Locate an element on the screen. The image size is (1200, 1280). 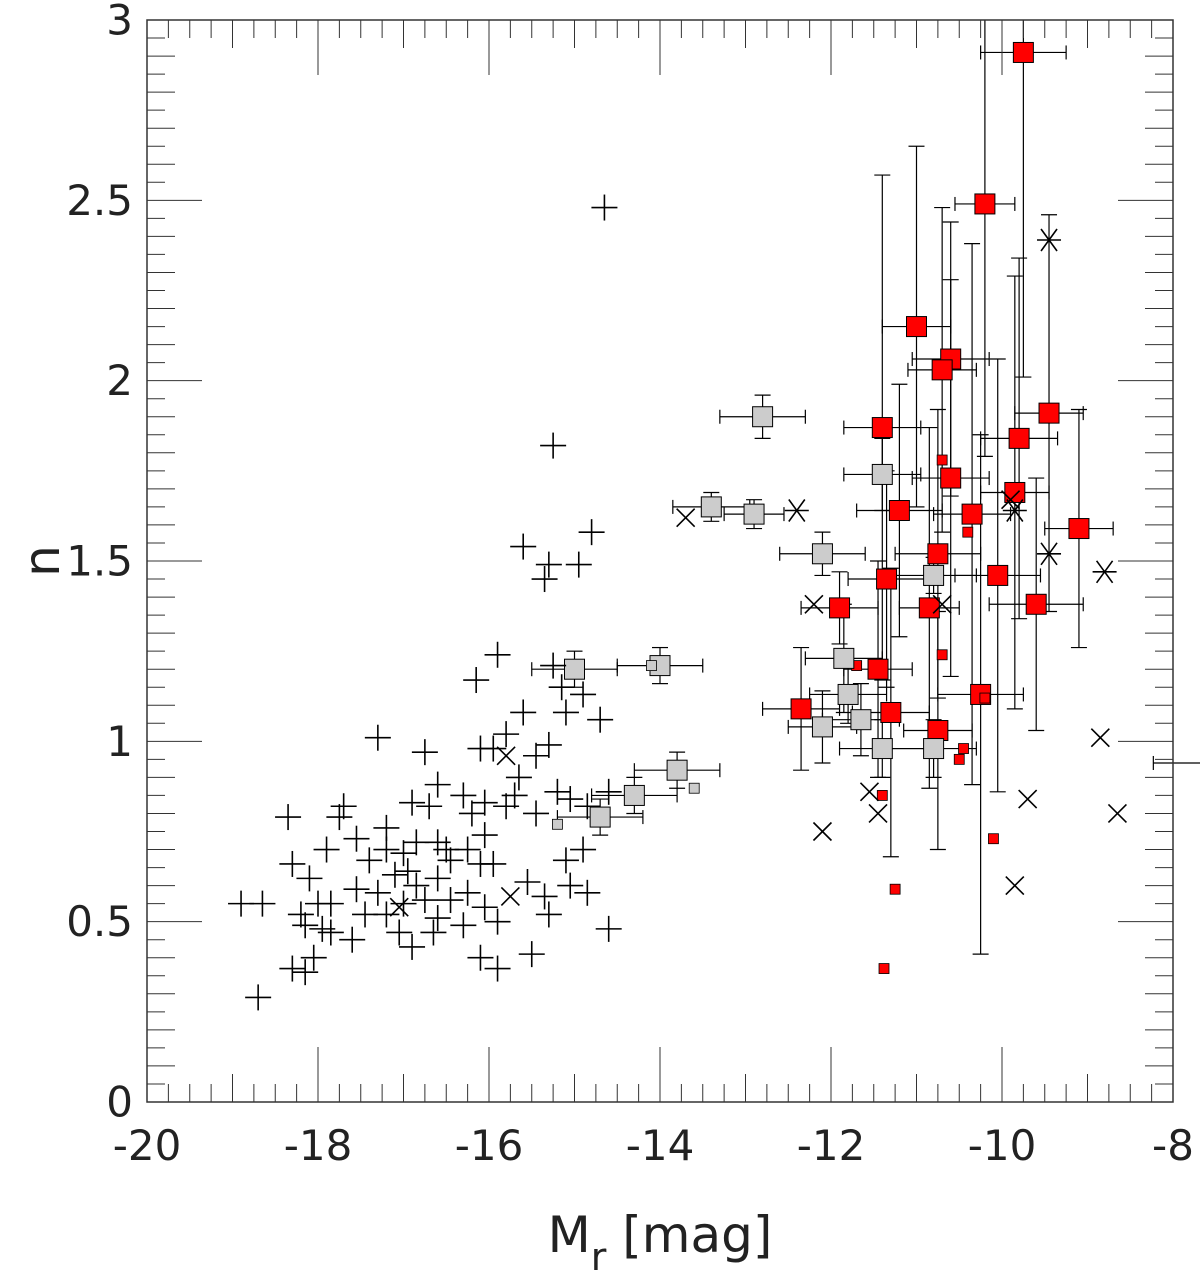
y-tick-label: 3 is located at coordinates (119, 22).